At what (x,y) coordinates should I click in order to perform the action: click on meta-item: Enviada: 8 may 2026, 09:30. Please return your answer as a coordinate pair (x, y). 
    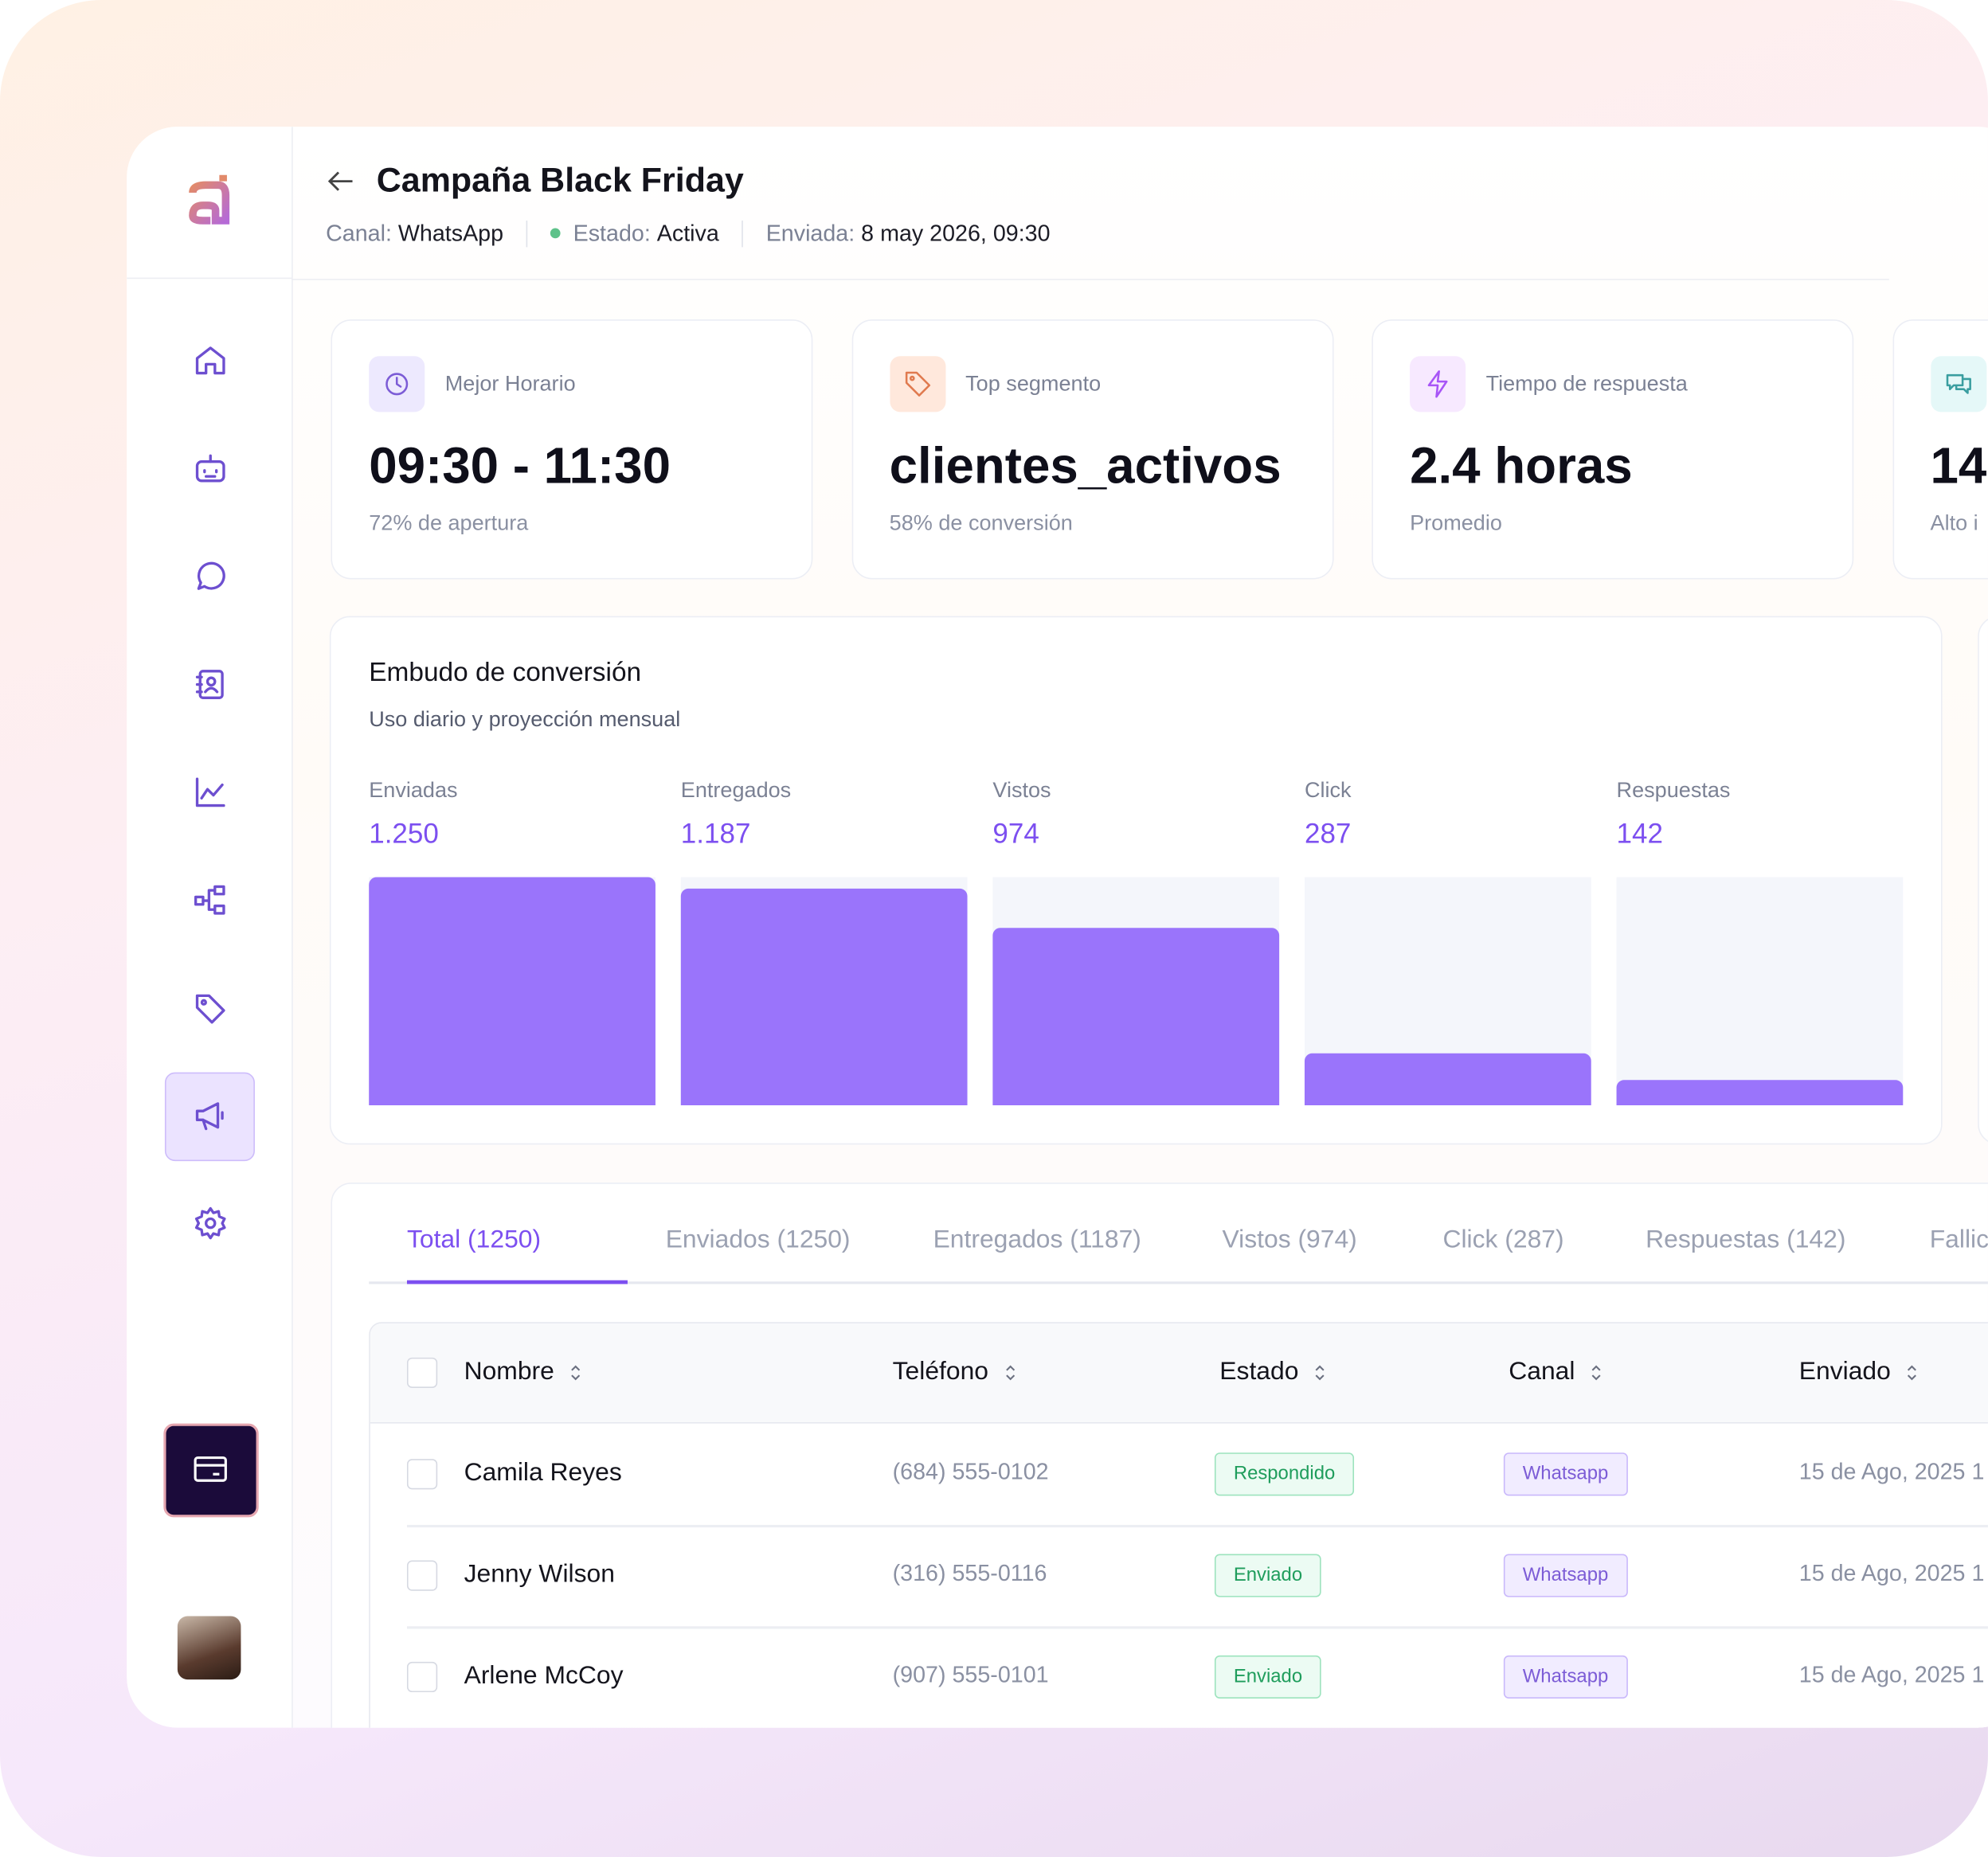
    Looking at the image, I should click on (896, 234).